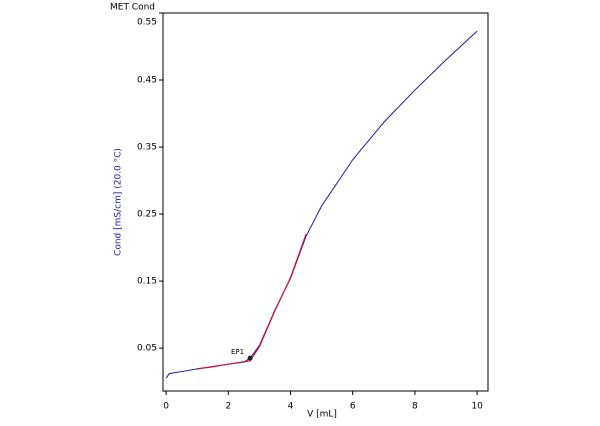  What do you see at coordinates (322, 415) in the screenshot?
I see `x-axis-label: V [mL]` at bounding box center [322, 415].